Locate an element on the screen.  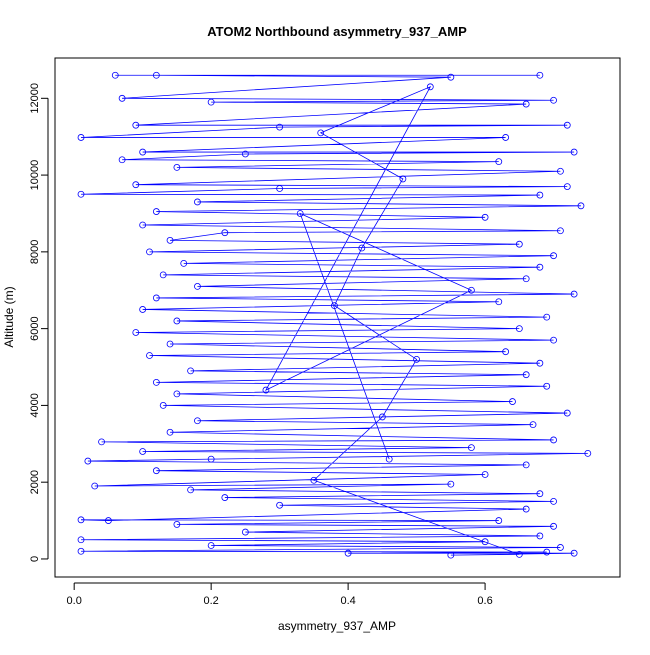
y-tick-label: 0 is located at coordinates (35, 559).